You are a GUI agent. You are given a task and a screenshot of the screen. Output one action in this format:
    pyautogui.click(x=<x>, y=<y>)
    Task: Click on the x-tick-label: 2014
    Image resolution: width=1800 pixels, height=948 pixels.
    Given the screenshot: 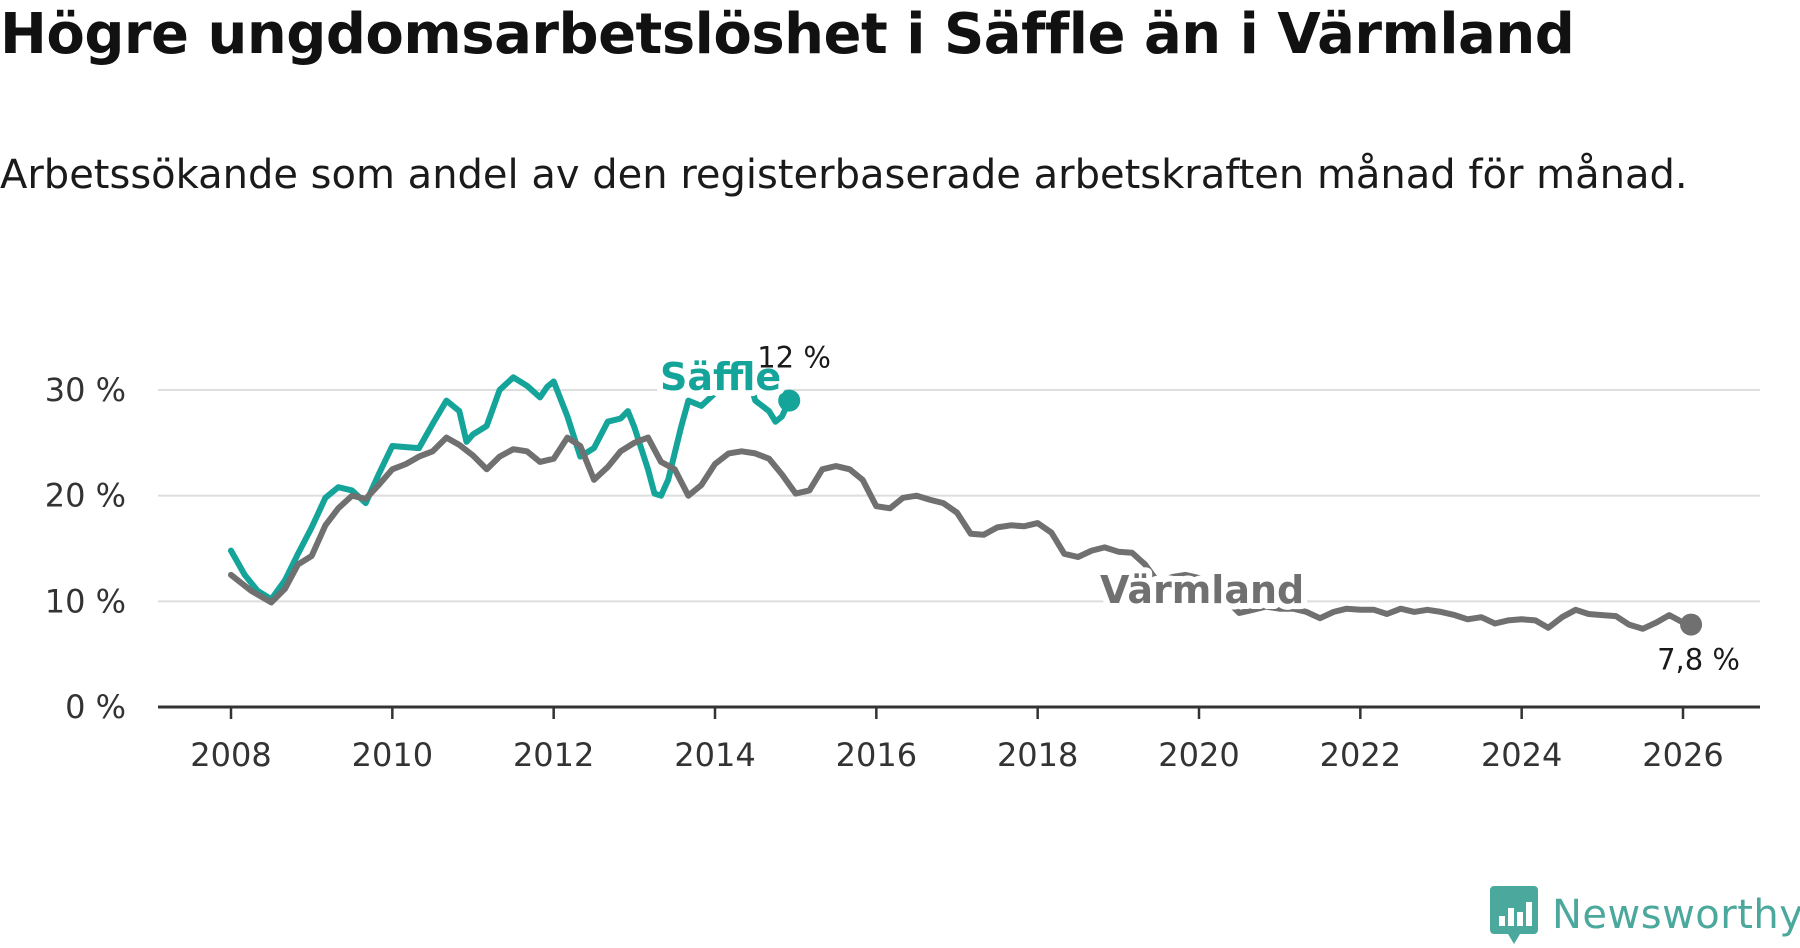 What is the action you would take?
    pyautogui.click(x=714, y=755)
    